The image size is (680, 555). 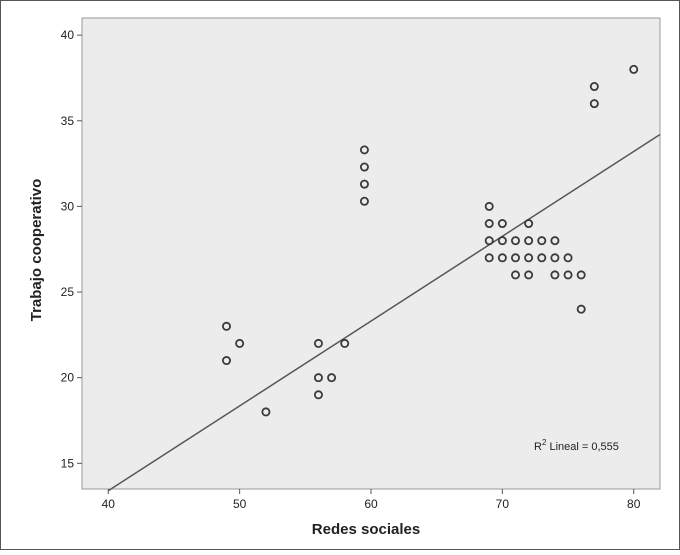 What do you see at coordinates (503, 504) in the screenshot?
I see `x-tick-label: 70` at bounding box center [503, 504].